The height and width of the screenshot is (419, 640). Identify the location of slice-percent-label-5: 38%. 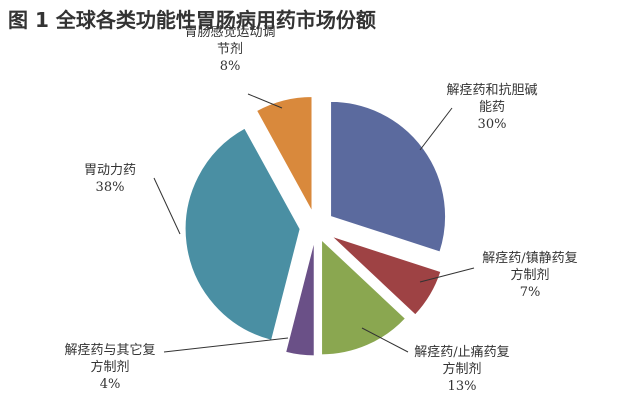
(110, 187).